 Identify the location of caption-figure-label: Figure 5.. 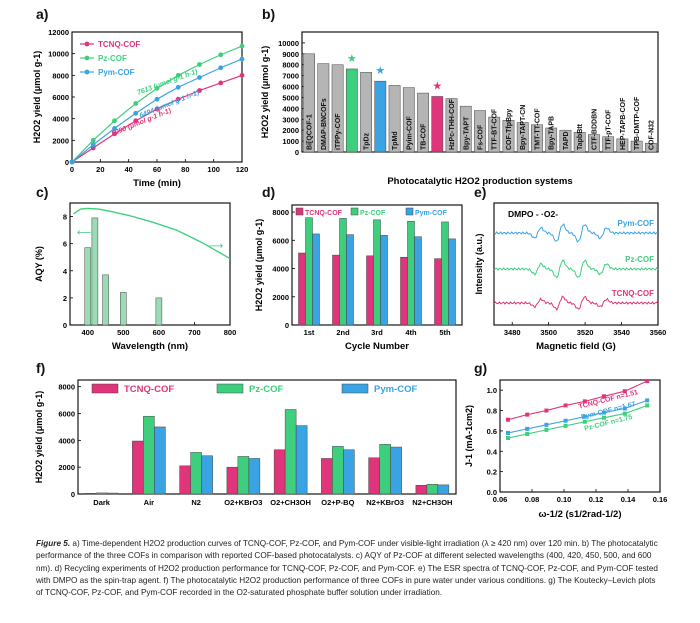
(53, 543).